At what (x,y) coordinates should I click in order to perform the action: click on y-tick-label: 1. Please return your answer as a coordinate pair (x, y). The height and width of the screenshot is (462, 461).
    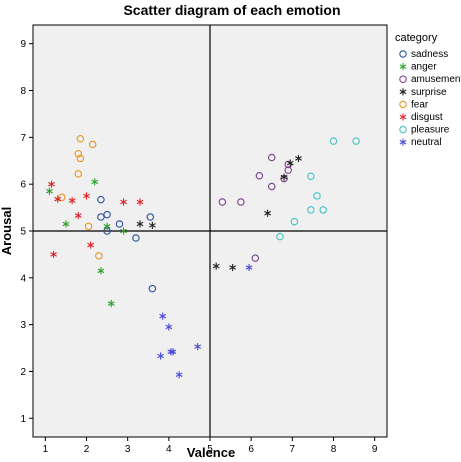
    Looking at the image, I should click on (23, 419).